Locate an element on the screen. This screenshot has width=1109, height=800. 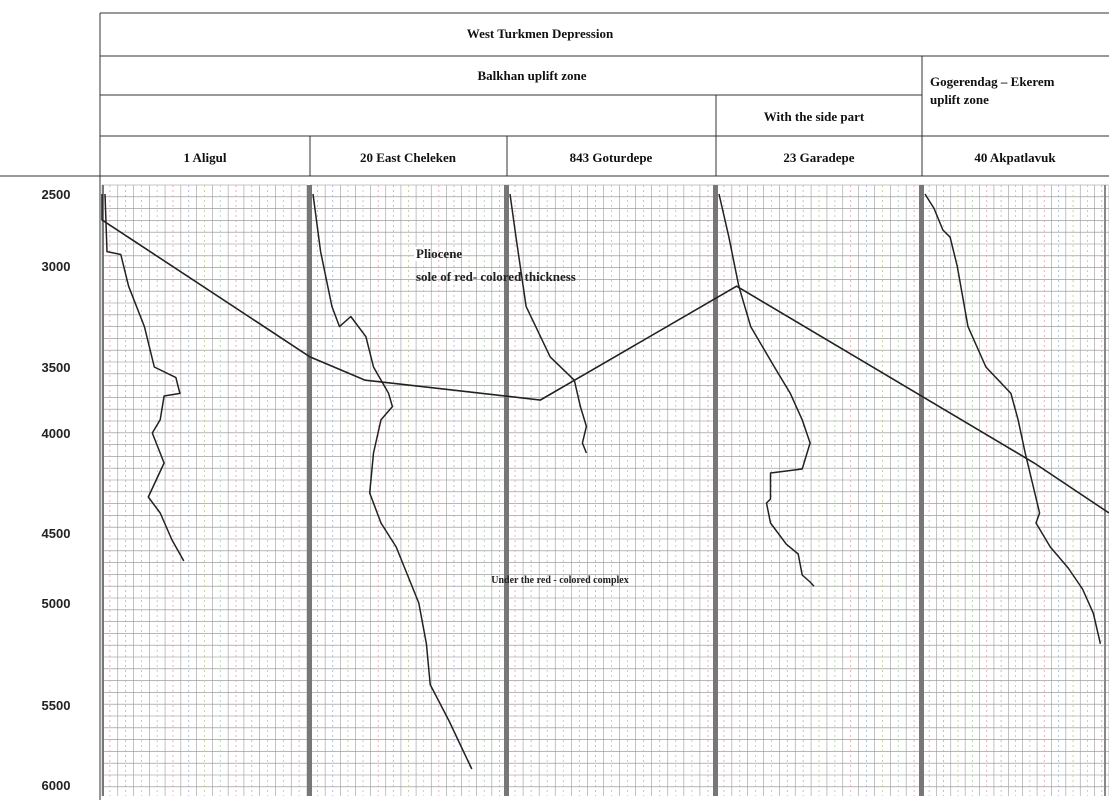
well-label-3: 843 Goturdepe is located at coordinates (611, 157).